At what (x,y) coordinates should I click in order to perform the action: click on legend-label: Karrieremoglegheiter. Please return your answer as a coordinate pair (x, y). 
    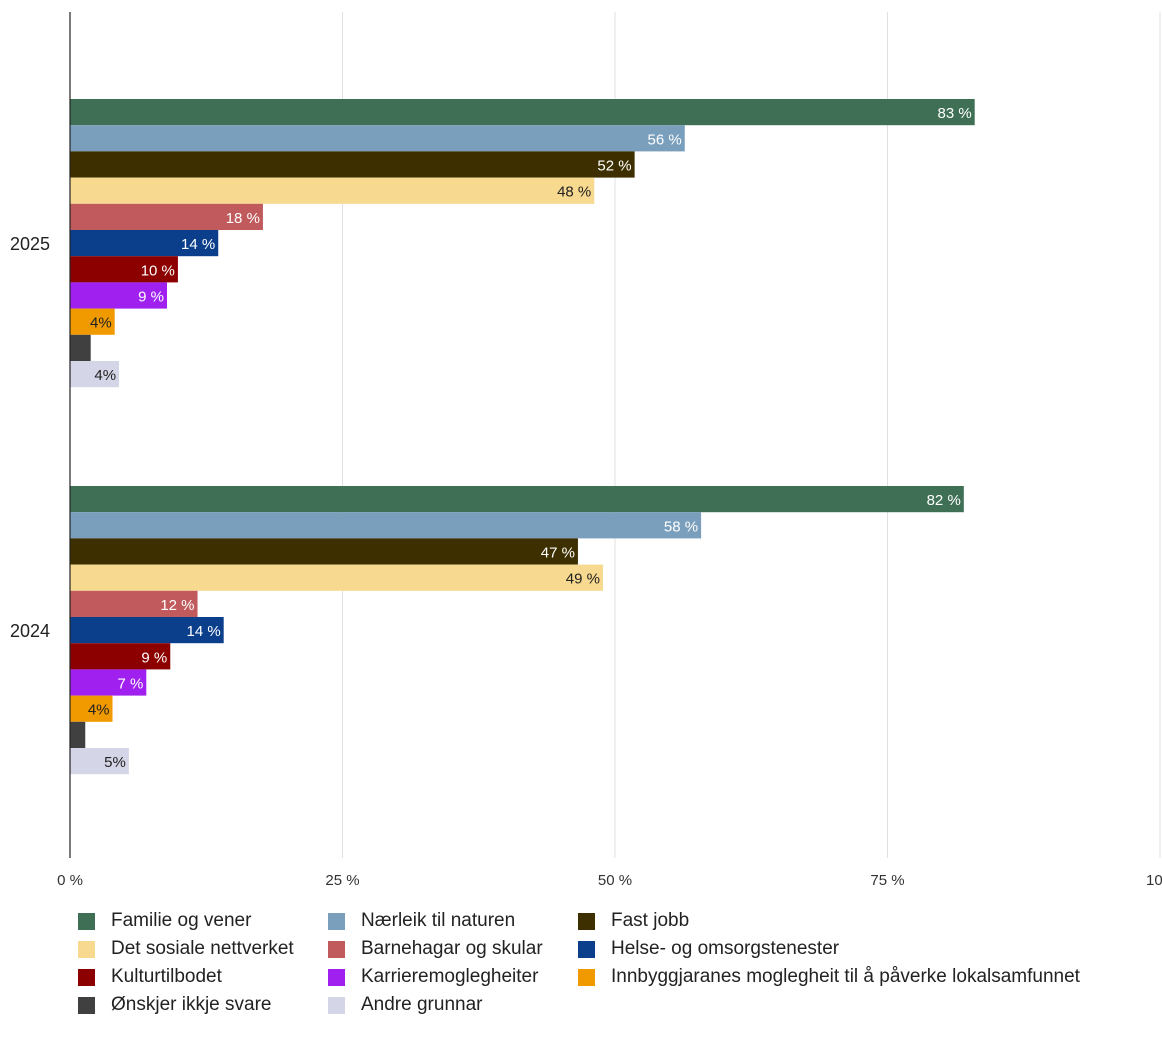
    Looking at the image, I should click on (450, 976).